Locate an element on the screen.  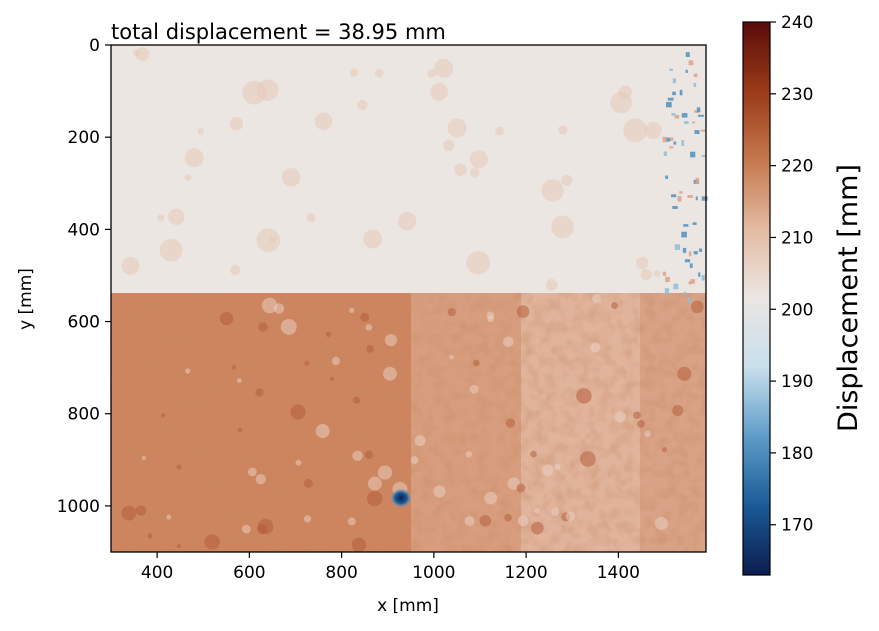
y-axis-label: y [mm] is located at coordinates (26, 299).